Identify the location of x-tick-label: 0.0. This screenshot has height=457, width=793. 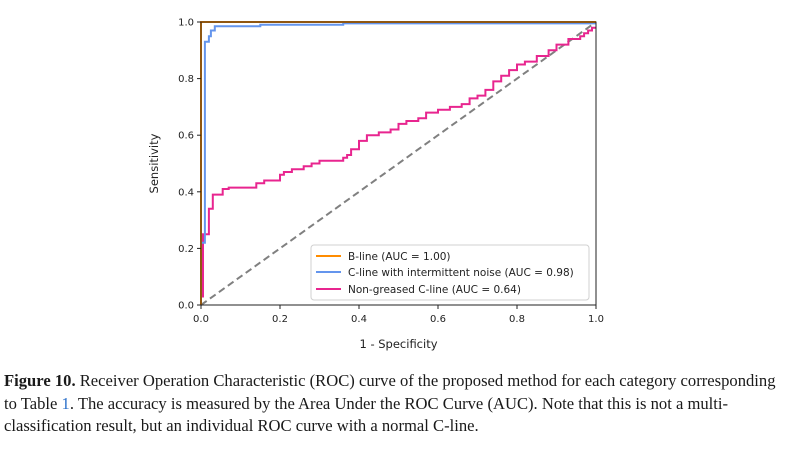
(201, 319).